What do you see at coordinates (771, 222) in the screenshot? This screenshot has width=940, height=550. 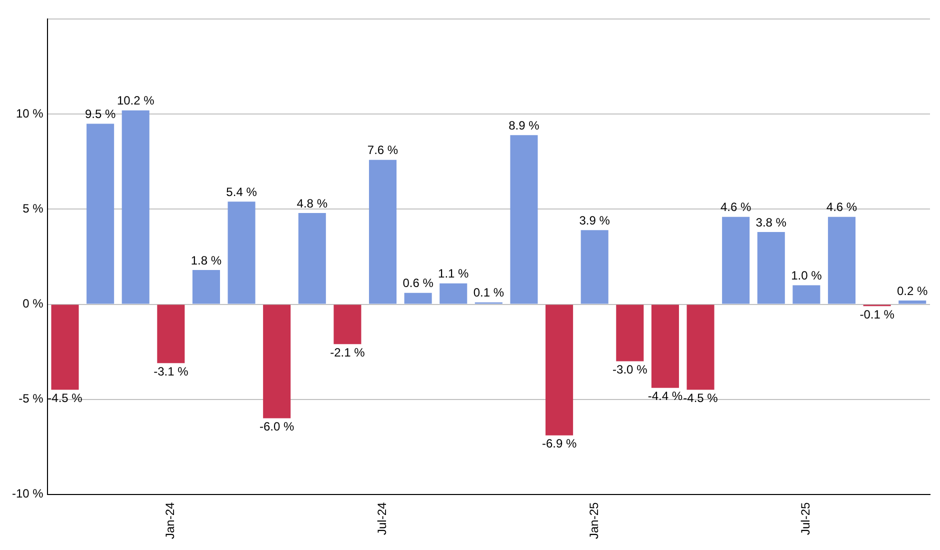 I see `data-label: 3.8 %` at bounding box center [771, 222].